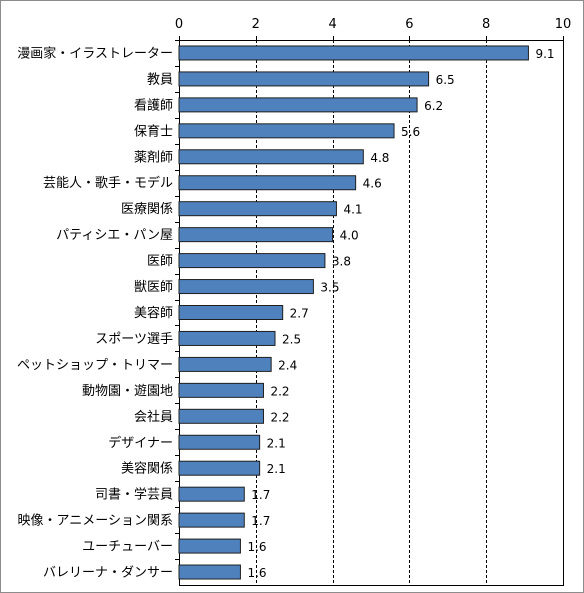  What do you see at coordinates (95, 365) in the screenshot?
I see `category-label: ペットショップ・トリマー` at bounding box center [95, 365].